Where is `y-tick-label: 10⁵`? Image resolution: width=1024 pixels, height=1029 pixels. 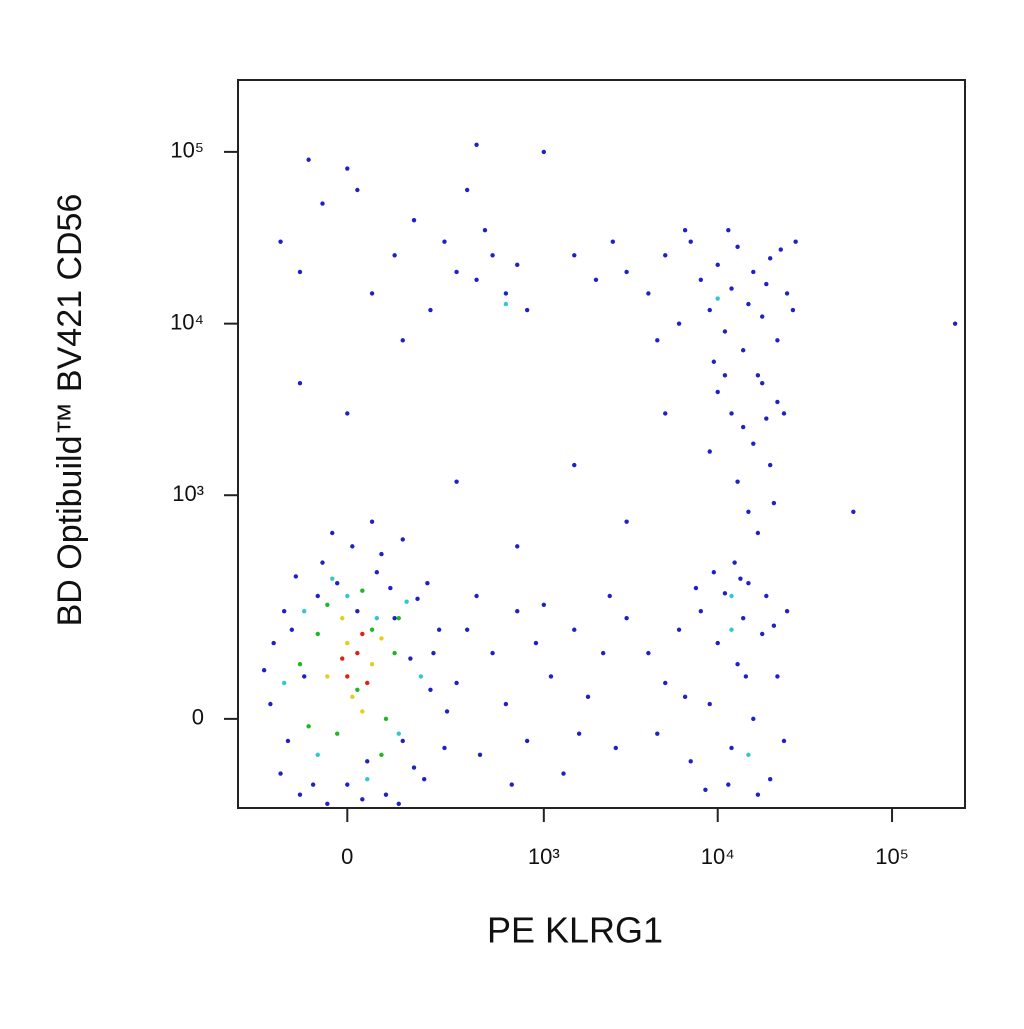
y-tick-label: 10⁵ is located at coordinates (187, 150).